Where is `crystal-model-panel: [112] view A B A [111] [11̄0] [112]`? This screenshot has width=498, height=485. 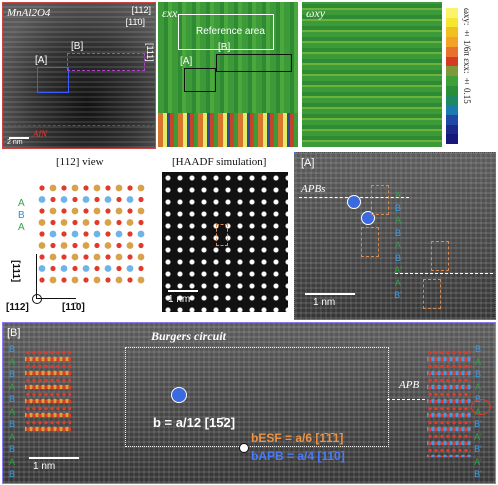 crystal-model-panel: [112] view A B A [111] [11̄0] [112] is located at coordinates (78, 236).